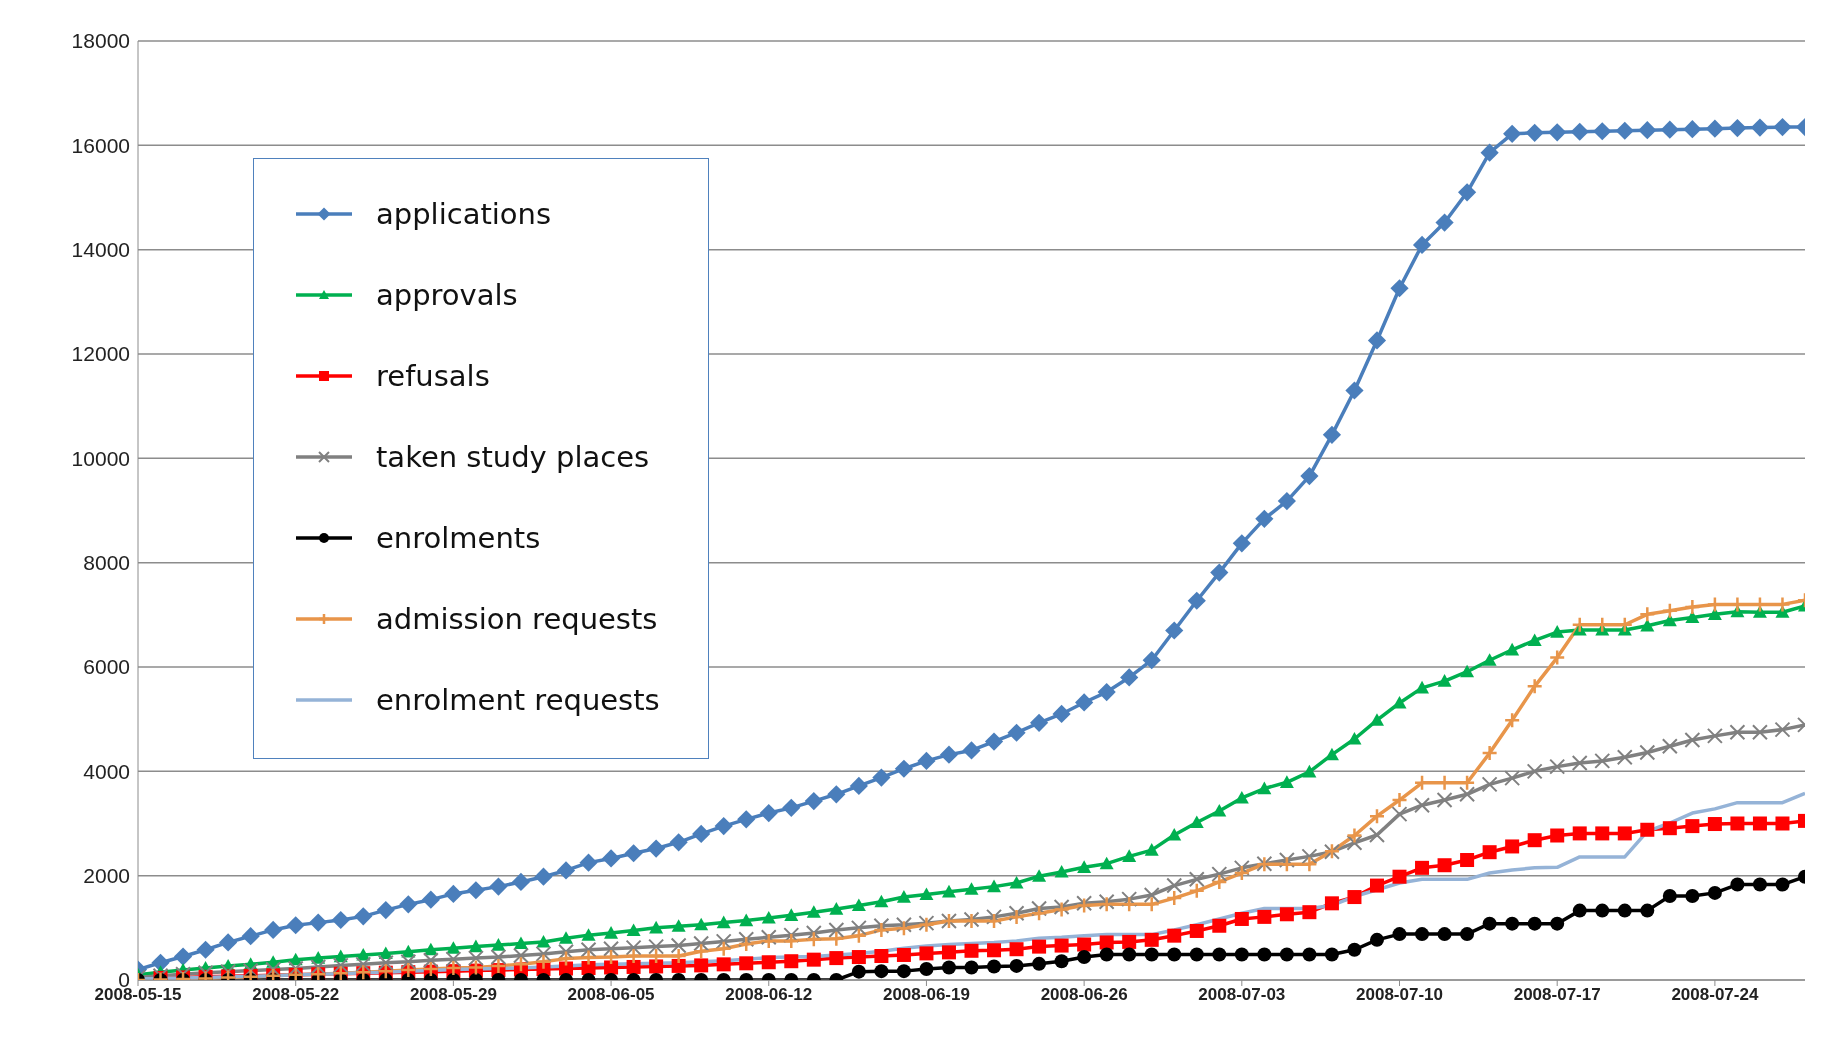 The width and height of the screenshot is (1843, 1048). What do you see at coordinates (100, 354) in the screenshot?
I see `y-tick-label: 12000` at bounding box center [100, 354].